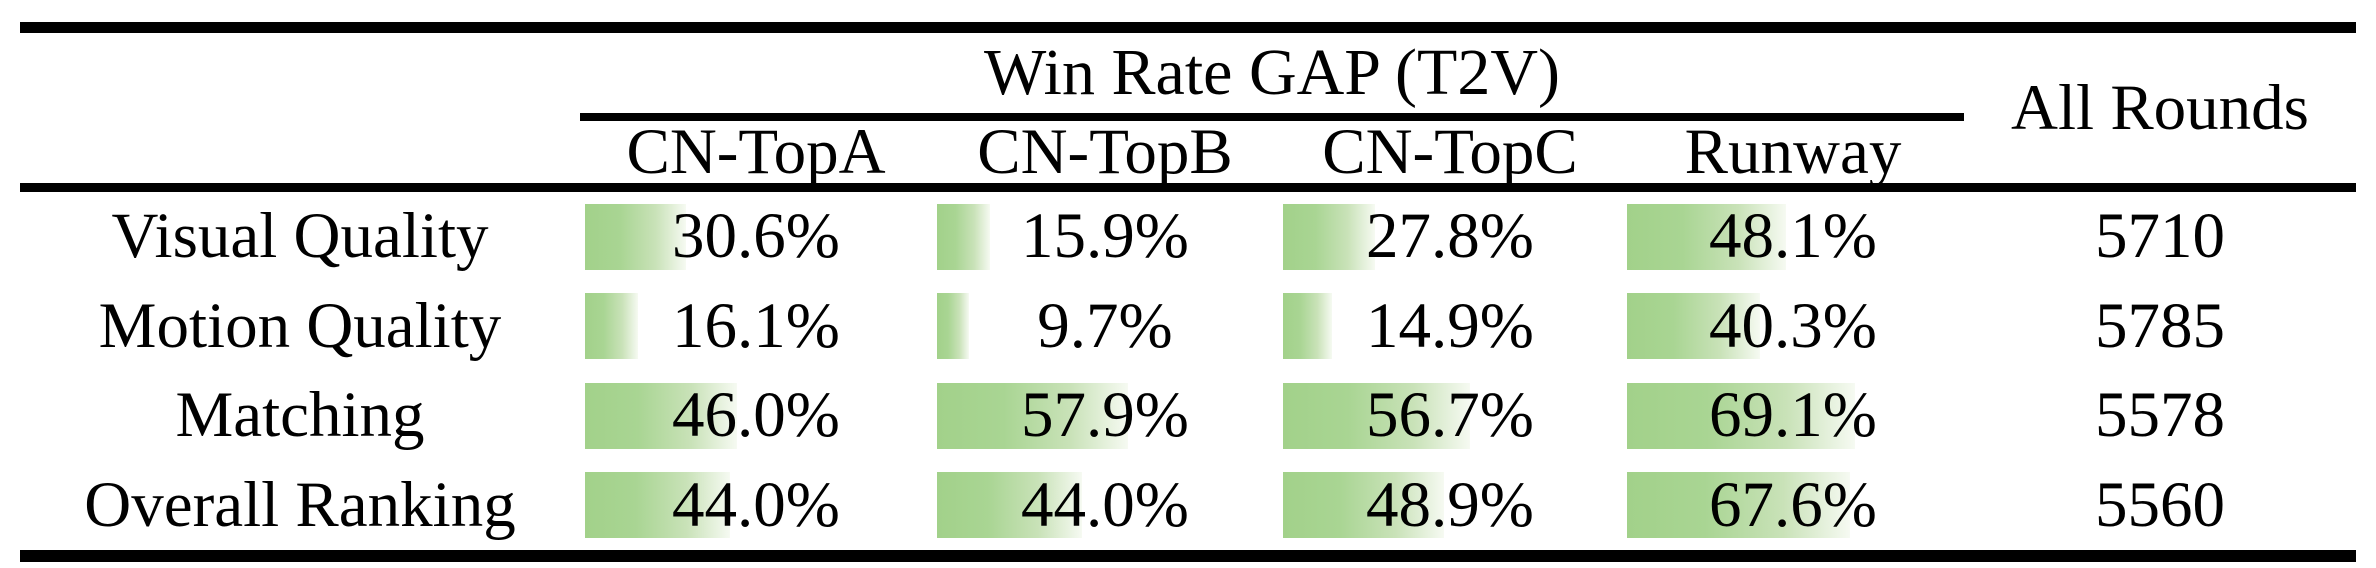  Describe the element at coordinates (2160, 415) in the screenshot. I see `all-rounds-value: 5578` at that location.